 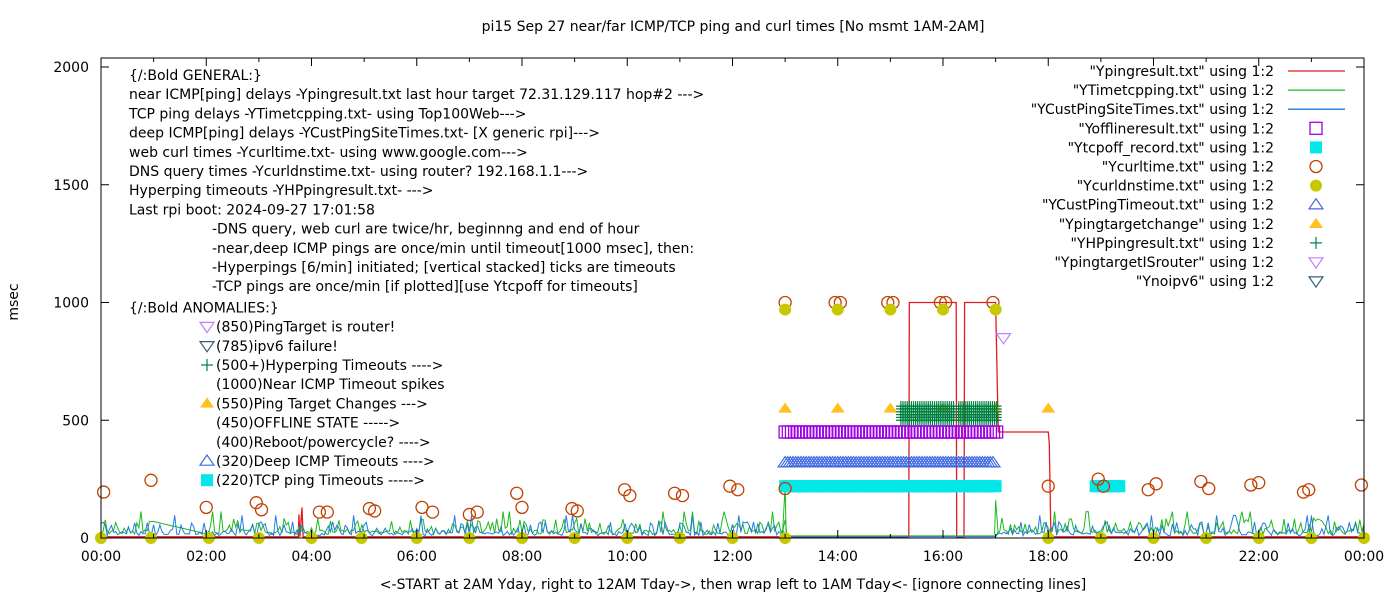 What do you see at coordinates (1259, 557) in the screenshot?
I see `x-tick-label: 22:00` at bounding box center [1259, 557].